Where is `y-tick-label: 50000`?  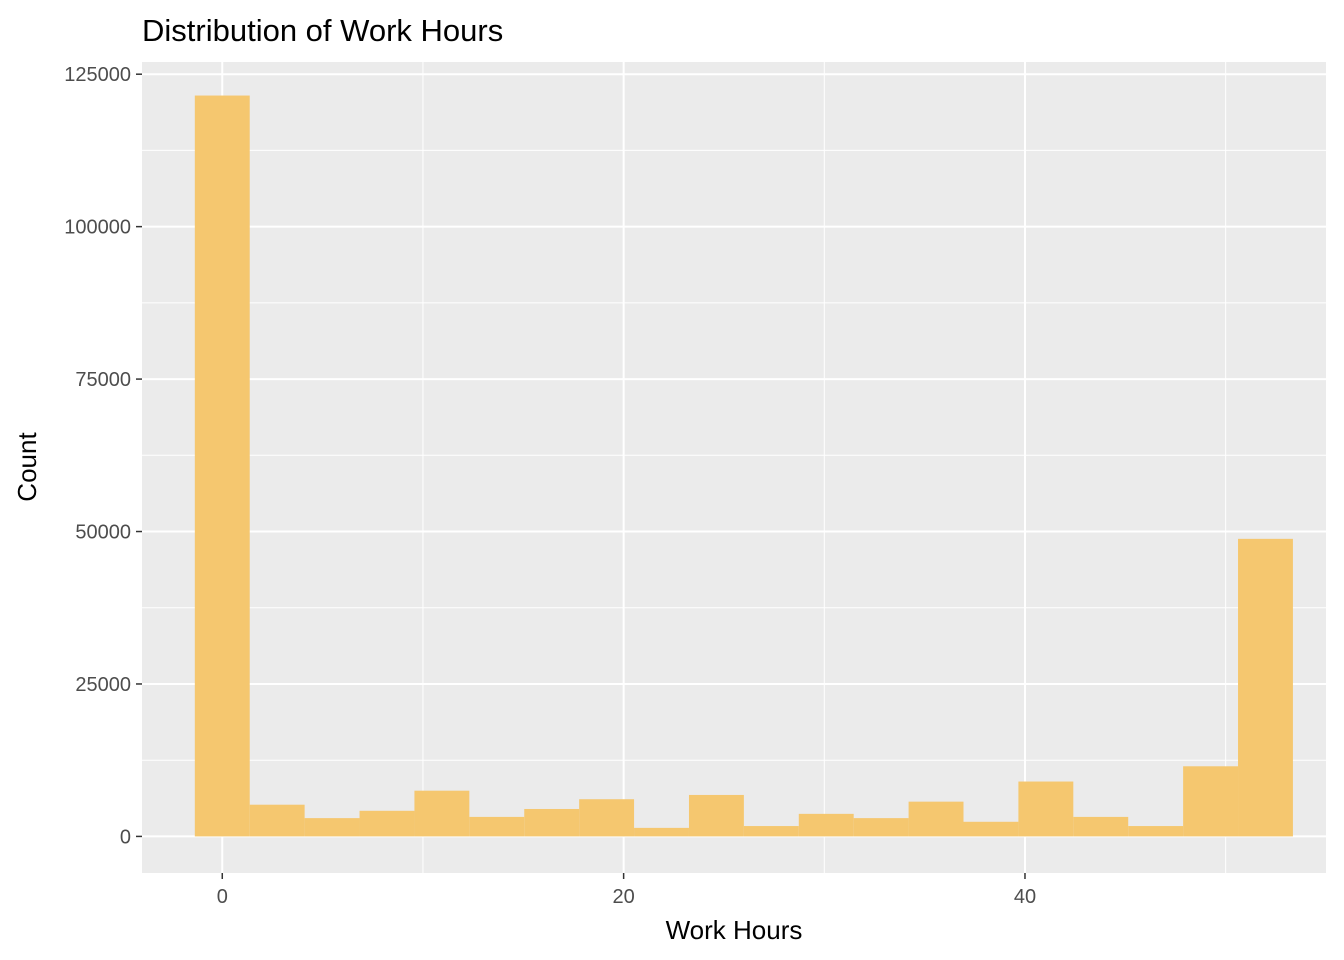
y-tick-label: 50000 is located at coordinates (103, 533).